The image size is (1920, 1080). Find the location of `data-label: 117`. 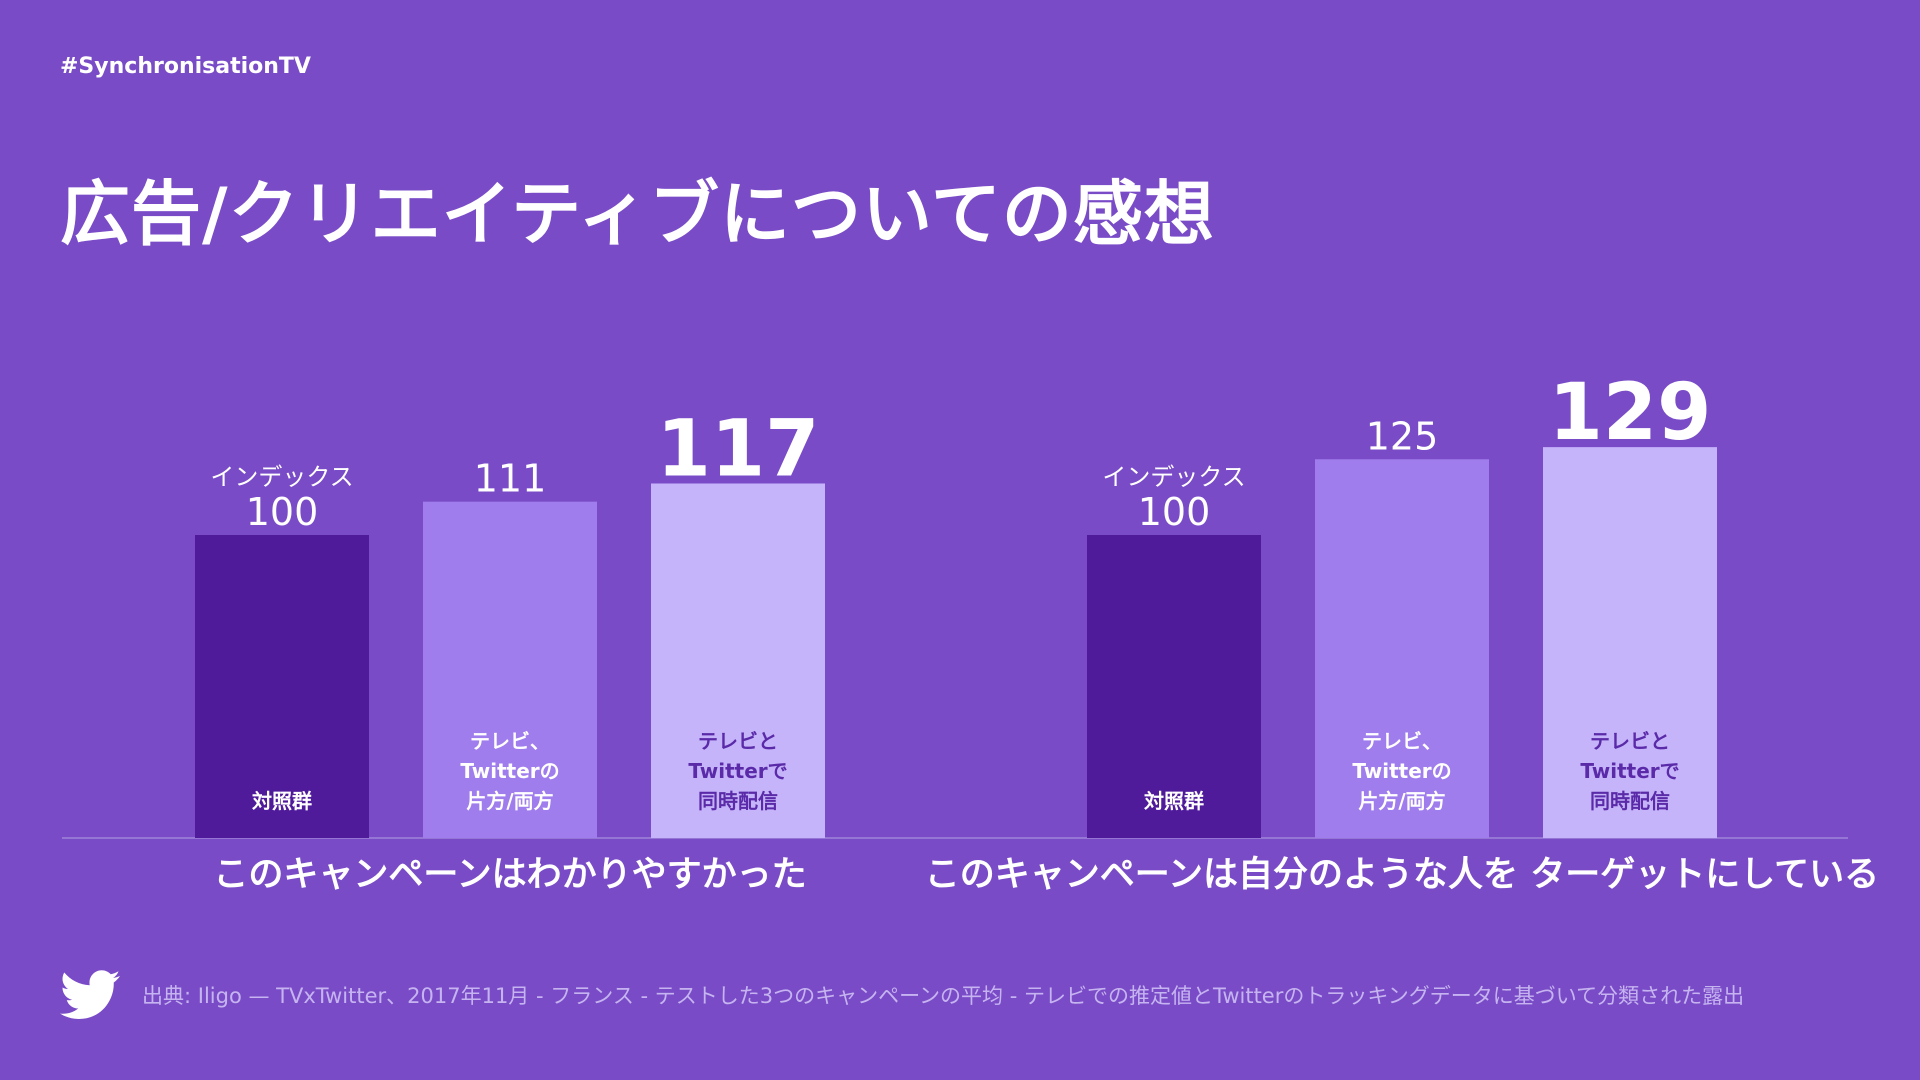

data-label: 117 is located at coordinates (738, 449).